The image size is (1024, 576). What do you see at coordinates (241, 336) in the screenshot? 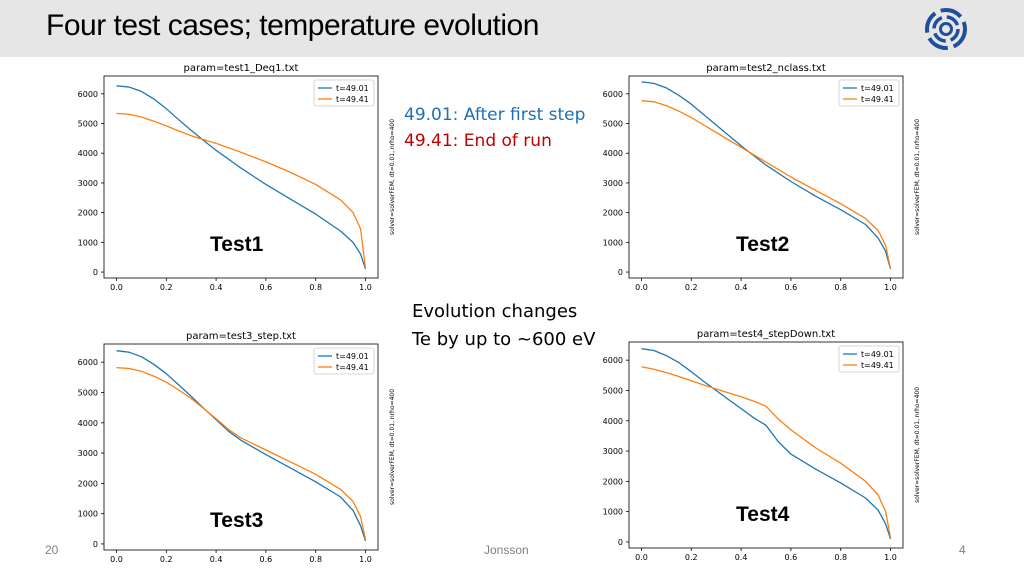
I see `chart-title: param=test3_step.txt` at bounding box center [241, 336].